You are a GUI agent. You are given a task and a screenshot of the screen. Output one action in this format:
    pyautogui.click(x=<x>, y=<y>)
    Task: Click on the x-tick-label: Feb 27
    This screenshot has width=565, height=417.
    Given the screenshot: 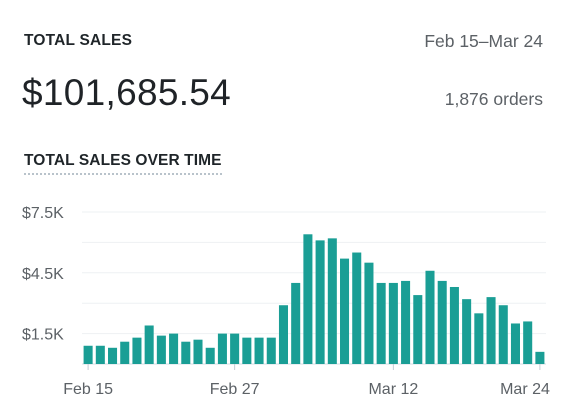 What is the action you would take?
    pyautogui.click(x=235, y=389)
    